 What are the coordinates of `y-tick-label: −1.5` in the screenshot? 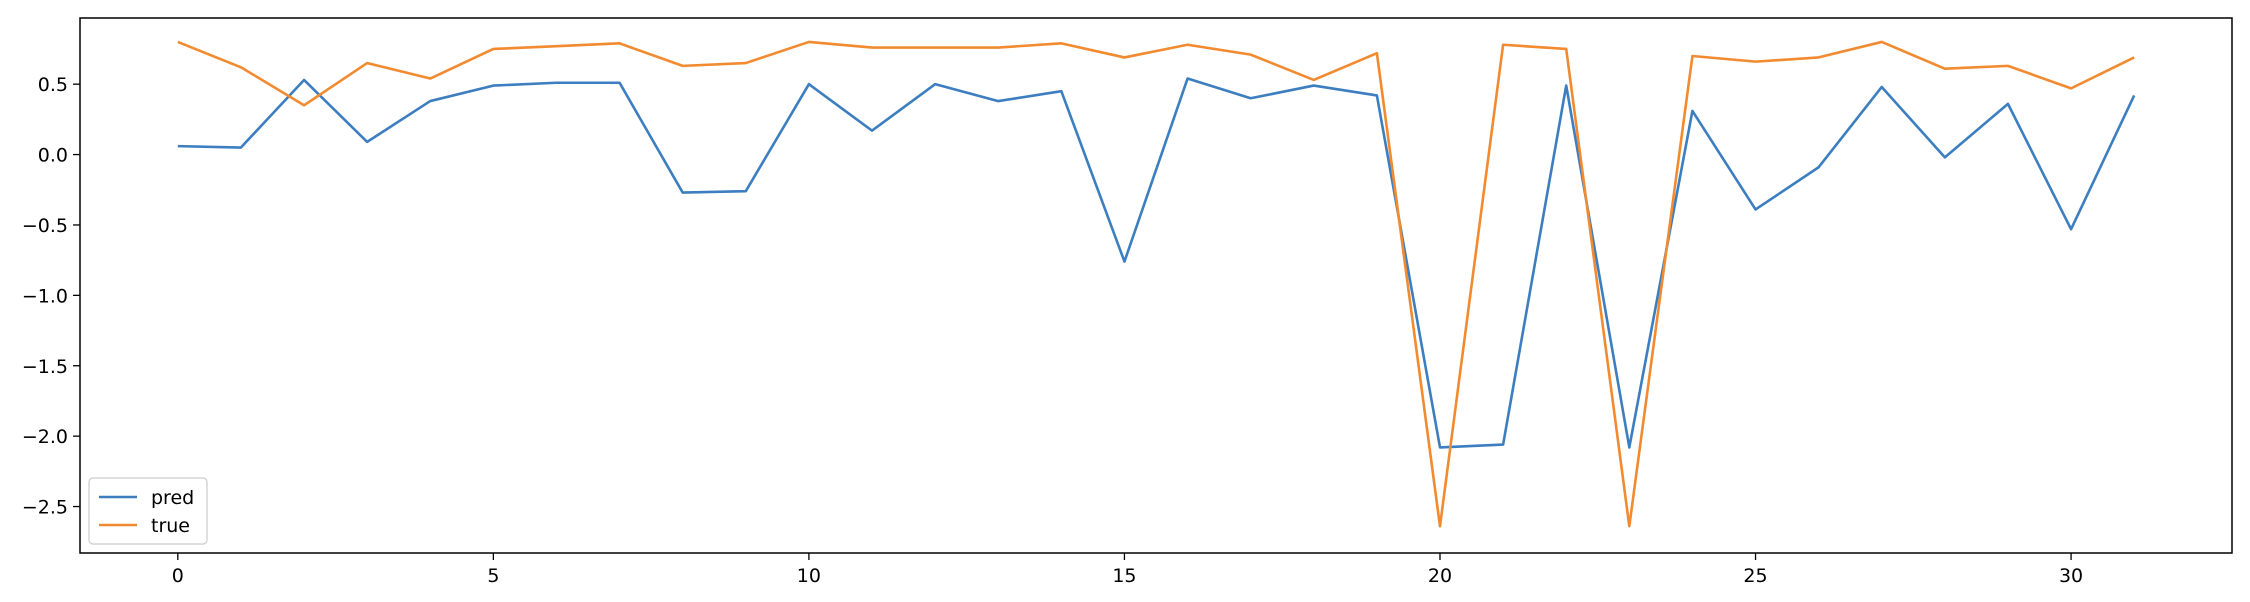 It's located at (45, 367).